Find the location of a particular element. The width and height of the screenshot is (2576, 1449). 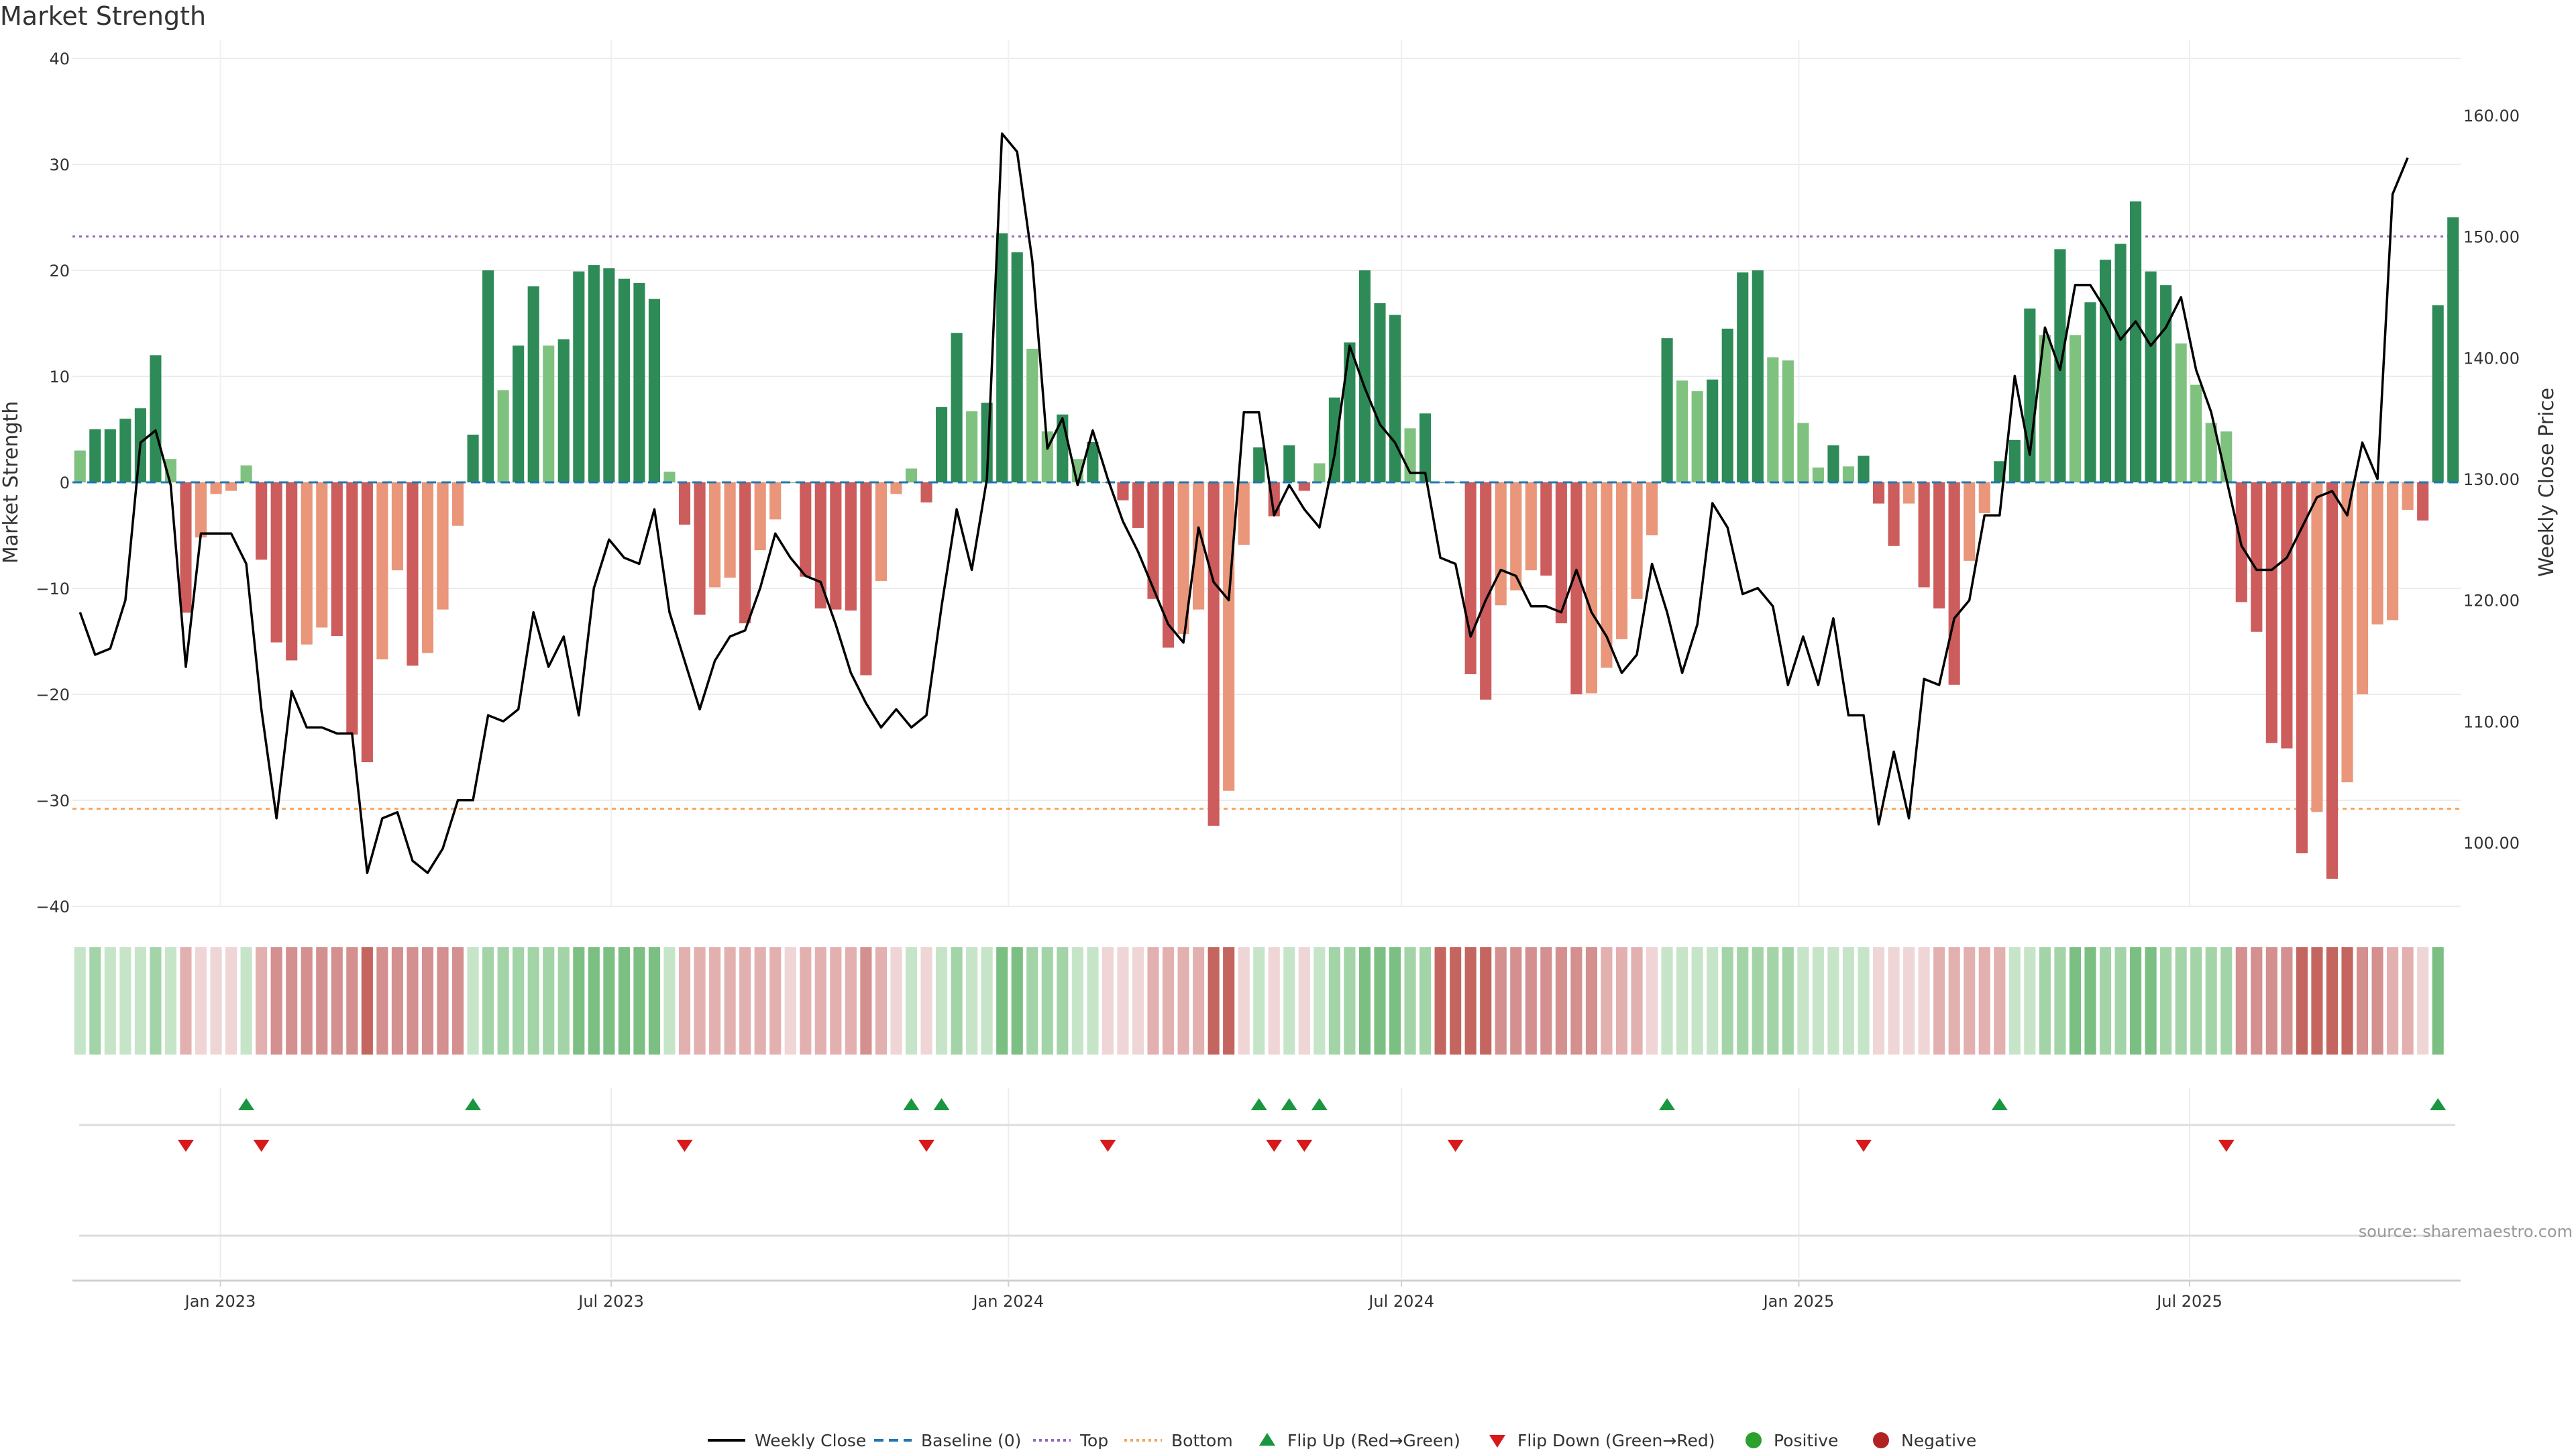

y-tick-label: −20 is located at coordinates (53, 695).